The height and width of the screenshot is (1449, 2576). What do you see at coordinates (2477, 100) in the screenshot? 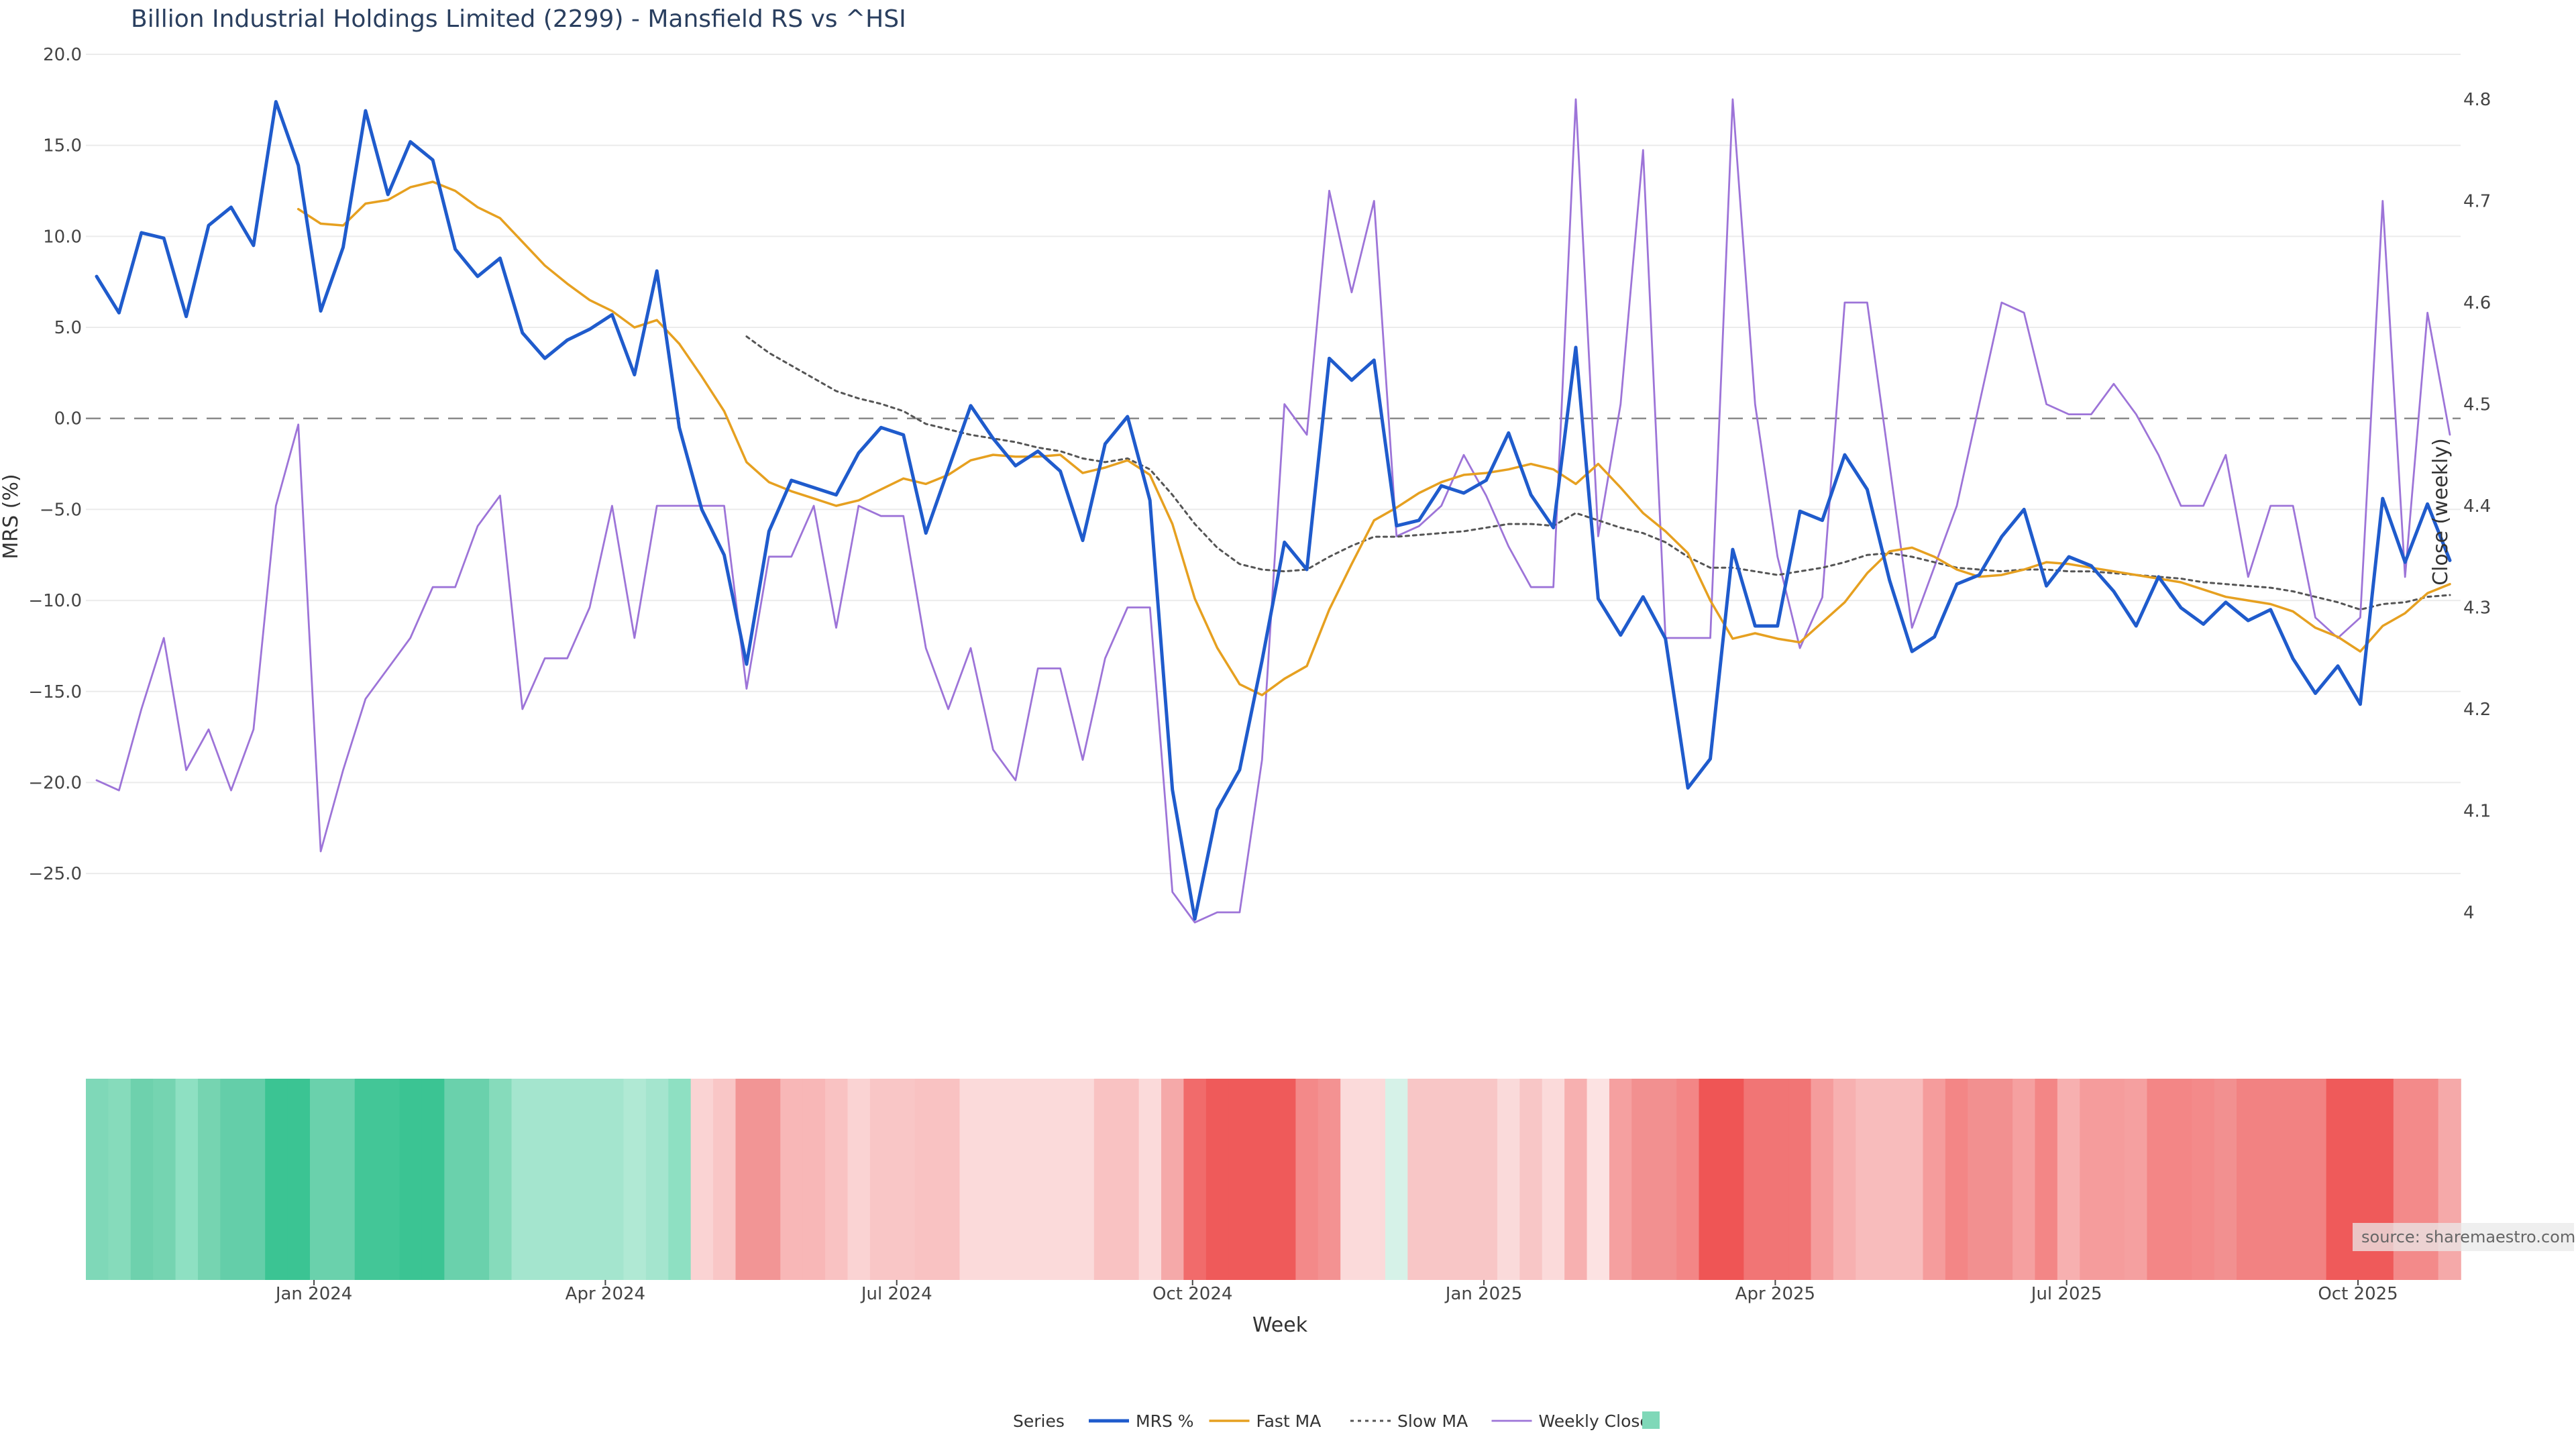
I see `y-right-tick-label: 4.8` at bounding box center [2477, 100].